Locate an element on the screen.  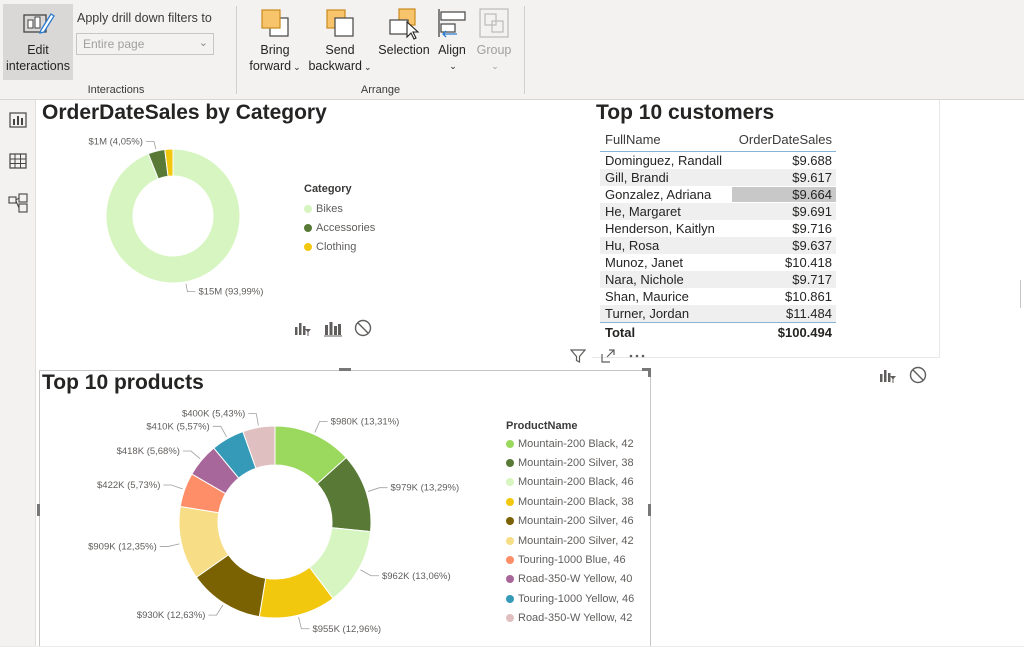
scrollbar is located at coordinates (1022, 294).